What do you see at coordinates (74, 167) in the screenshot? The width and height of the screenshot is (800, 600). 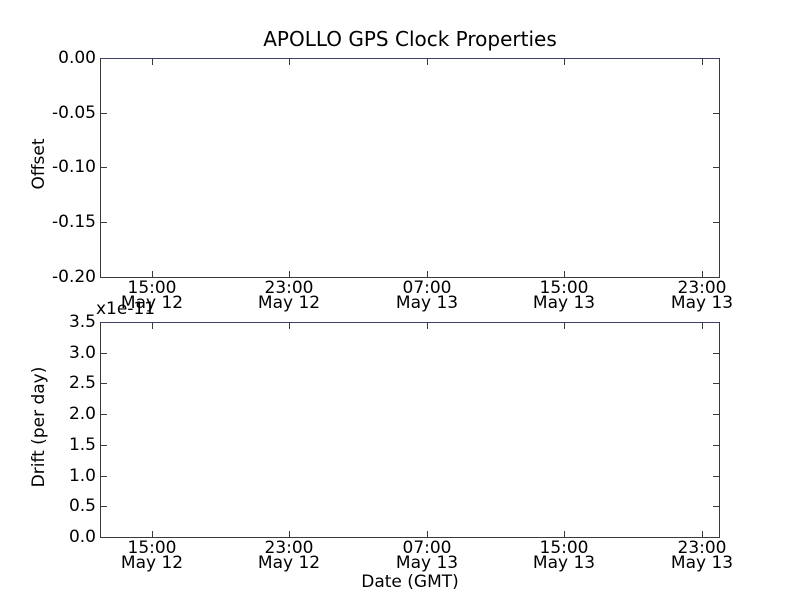 I see `y-tick-label: -0.10` at bounding box center [74, 167].